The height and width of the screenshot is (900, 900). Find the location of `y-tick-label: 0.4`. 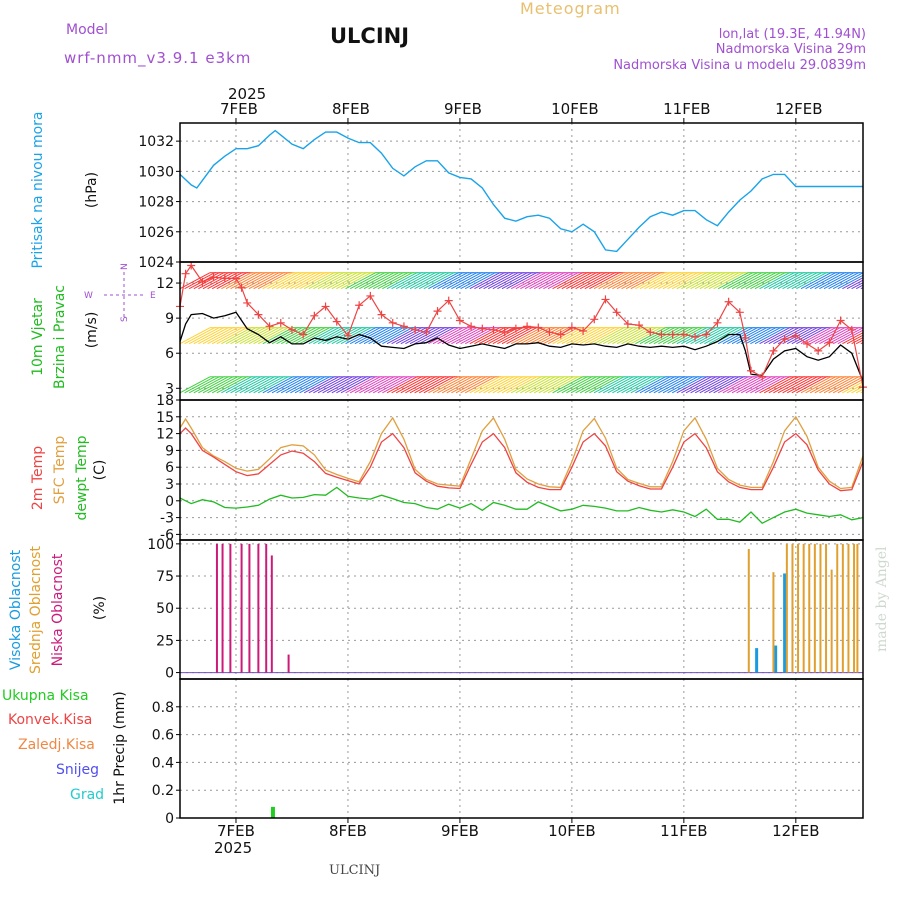

y-tick-label: 0.4 is located at coordinates (163, 763).